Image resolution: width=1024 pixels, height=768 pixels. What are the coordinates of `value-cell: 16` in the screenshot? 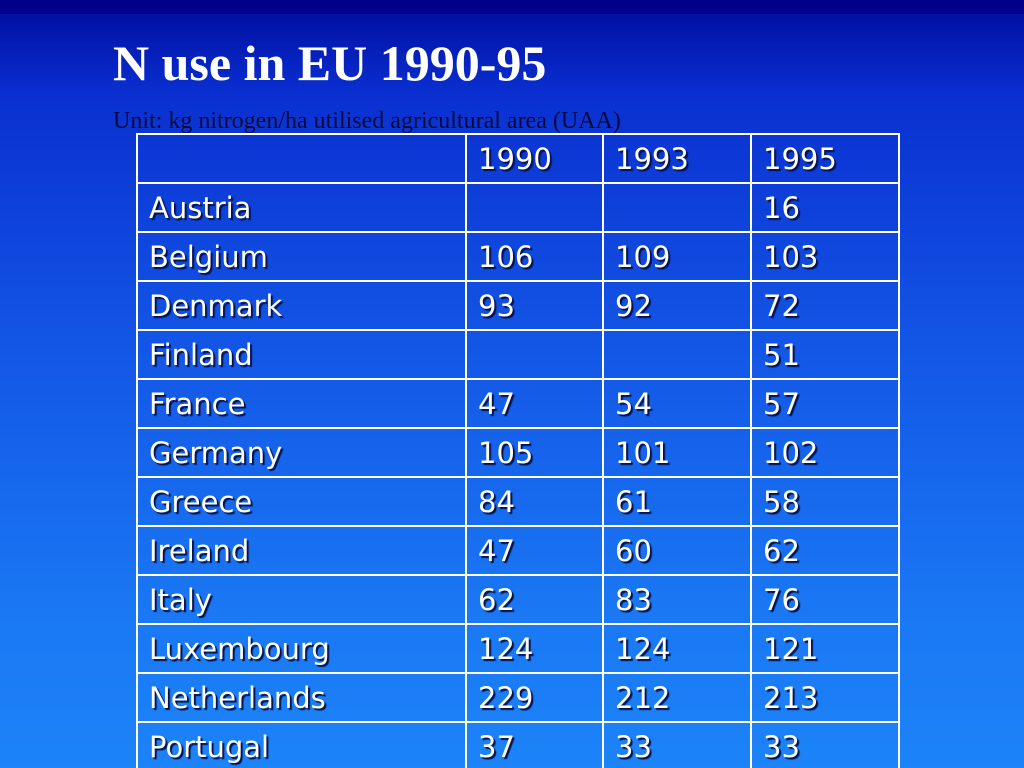 It's located at (825, 207).